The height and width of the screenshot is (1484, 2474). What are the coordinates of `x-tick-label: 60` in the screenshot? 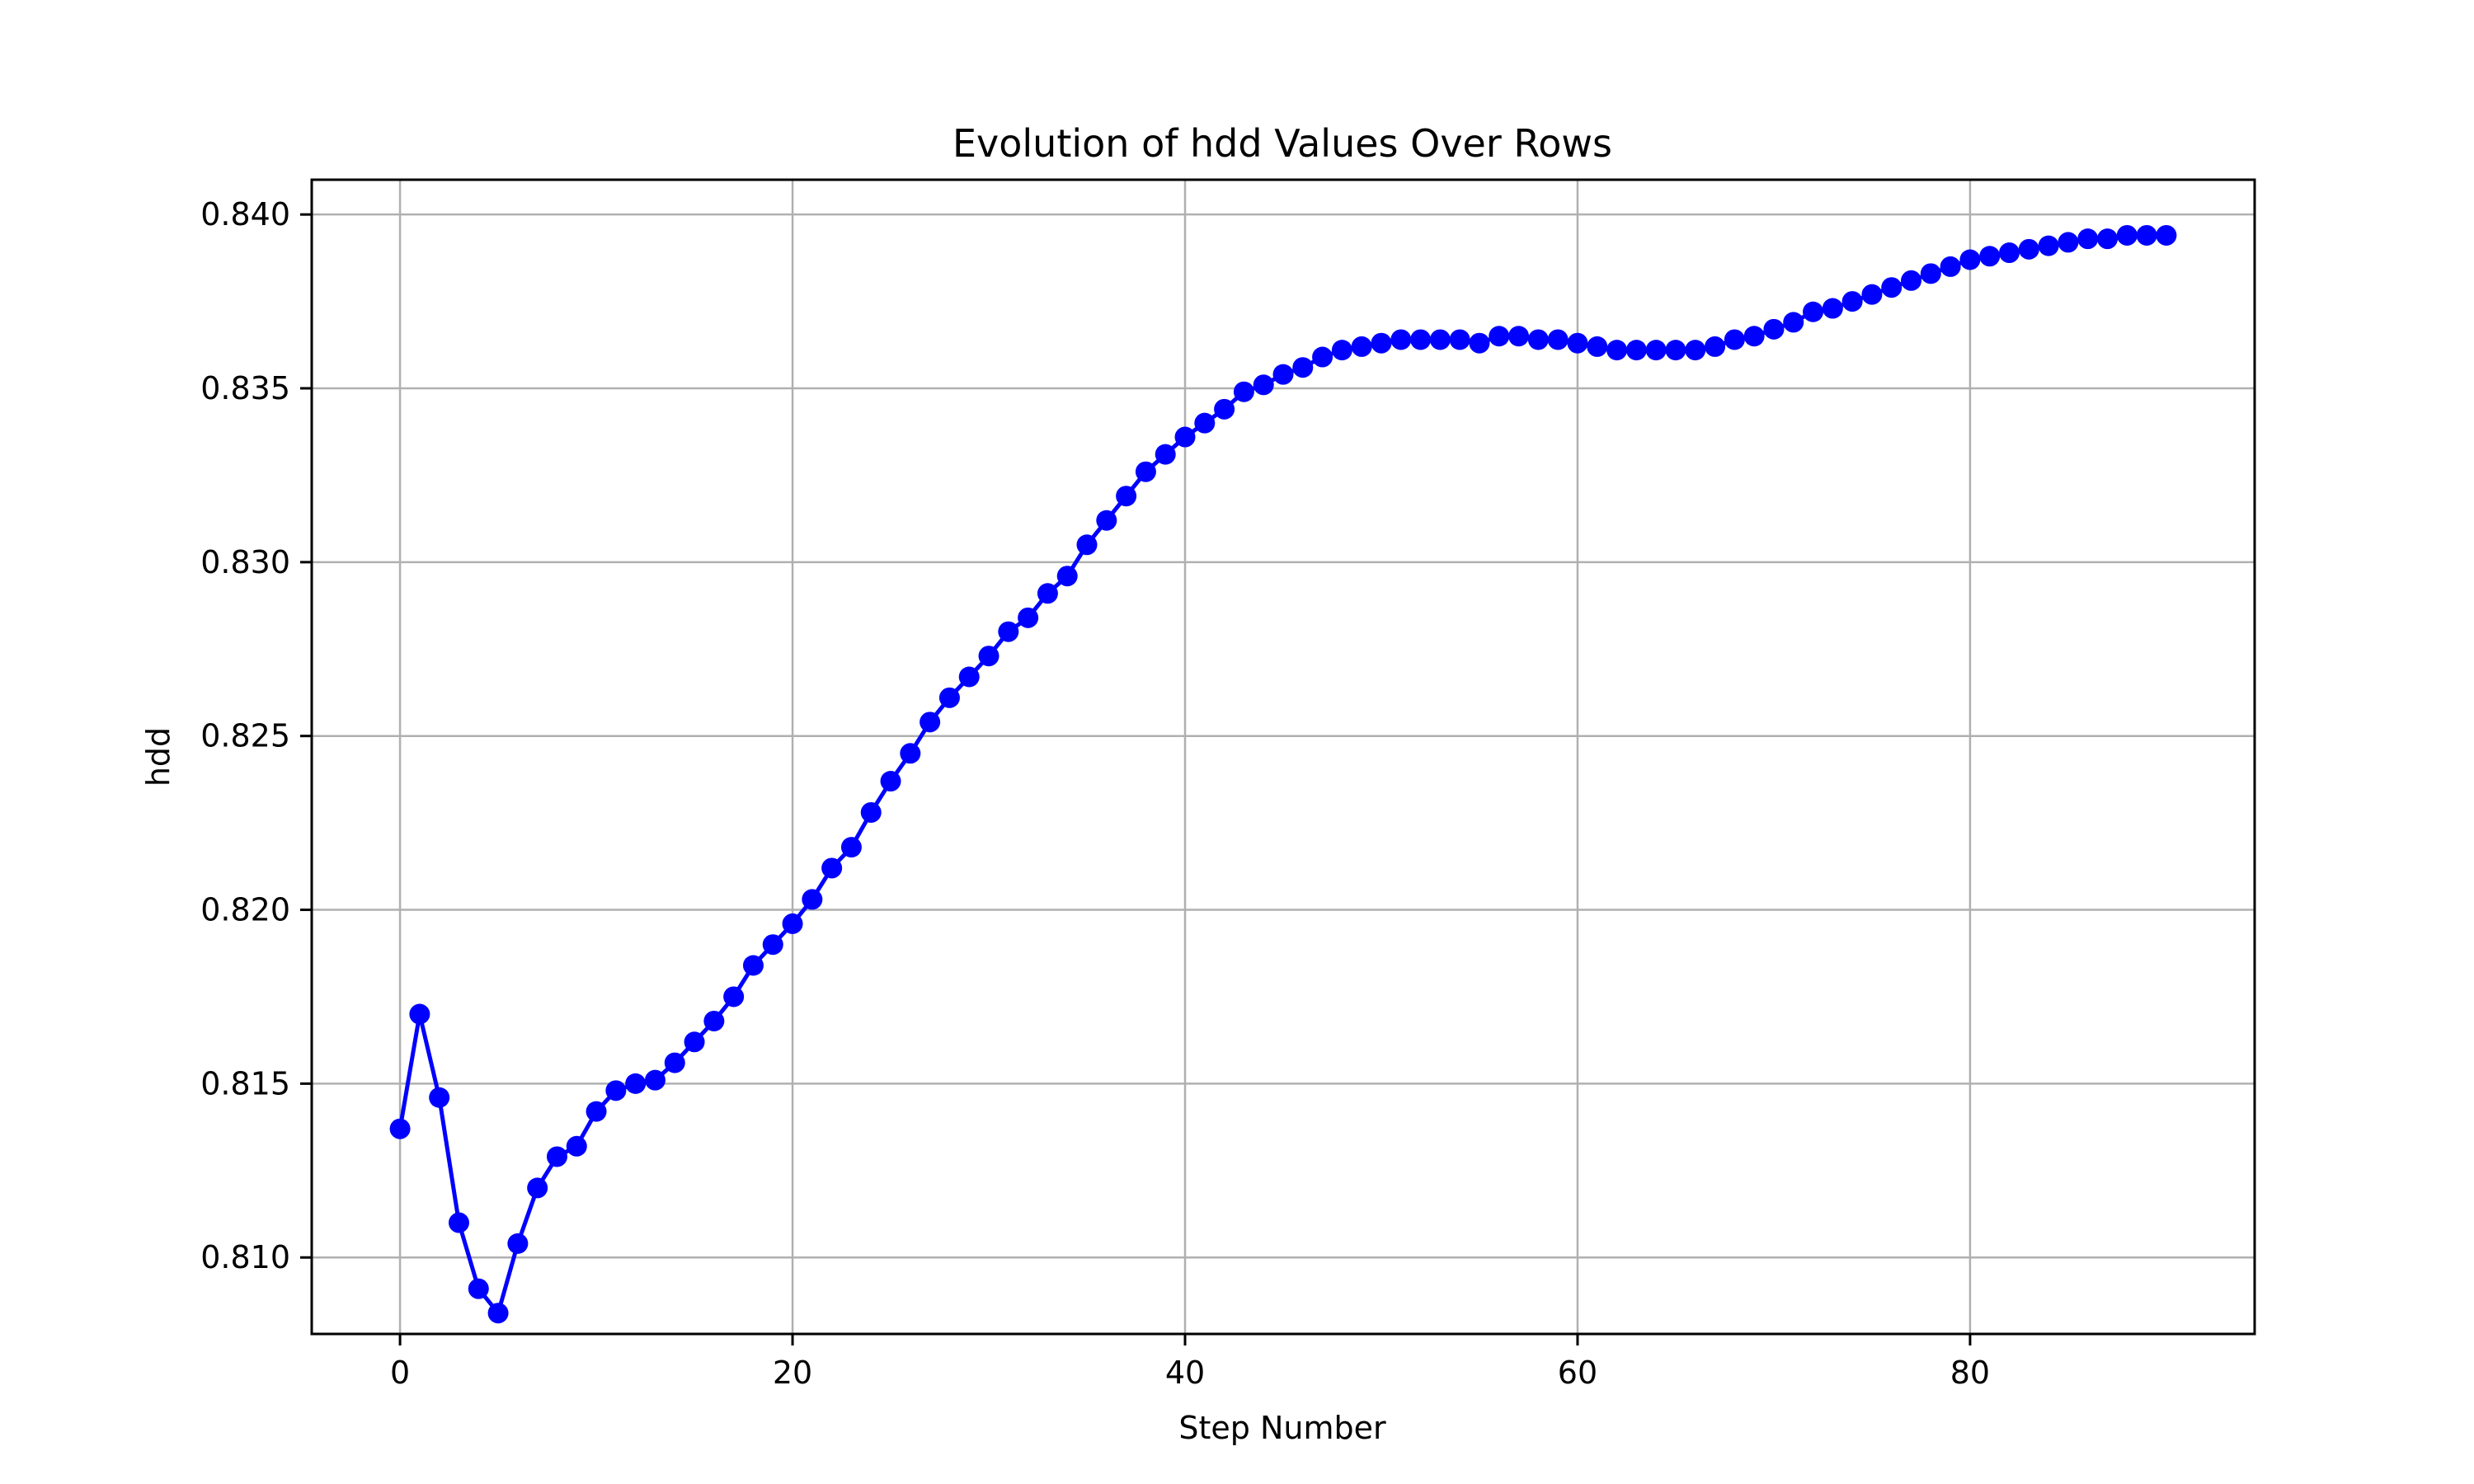 It's located at (1577, 1373).